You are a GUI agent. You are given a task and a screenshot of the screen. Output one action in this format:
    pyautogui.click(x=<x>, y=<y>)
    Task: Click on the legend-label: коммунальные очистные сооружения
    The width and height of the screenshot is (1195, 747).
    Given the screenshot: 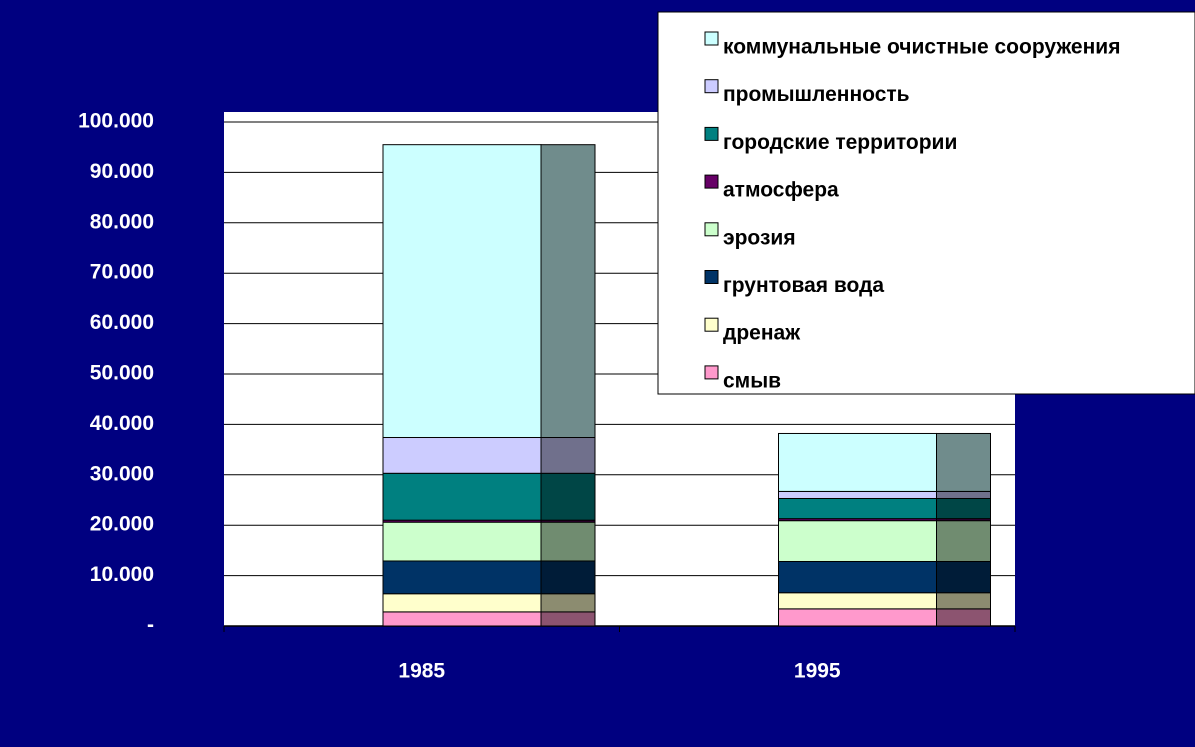 What is the action you would take?
    pyautogui.click(x=921, y=47)
    